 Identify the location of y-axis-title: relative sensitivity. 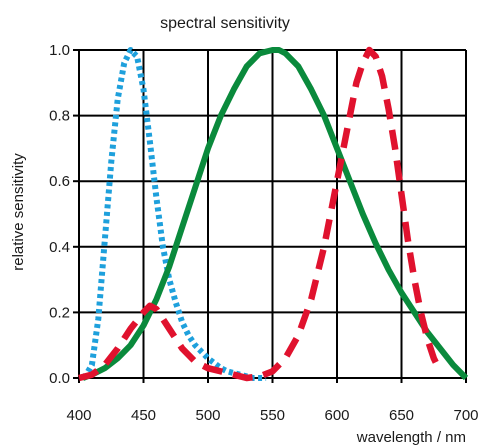
(18, 212).